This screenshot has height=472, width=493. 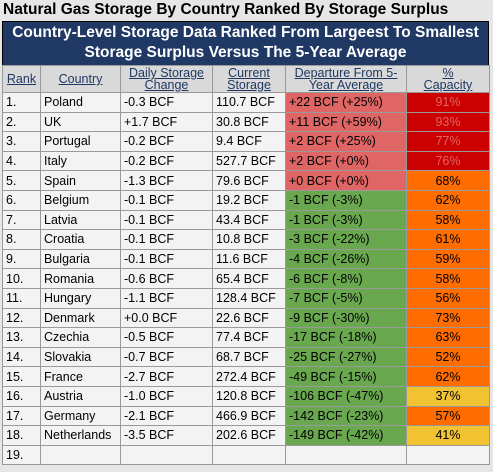 What do you see at coordinates (448, 298) in the screenshot?
I see `table-cell: 56%` at bounding box center [448, 298].